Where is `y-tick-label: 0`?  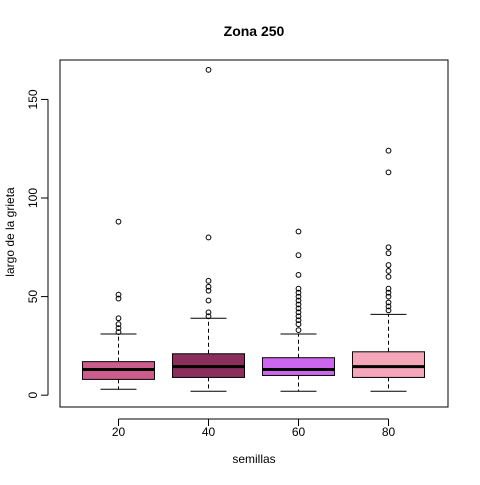
y-tick-label: 0 is located at coordinates (33, 395).